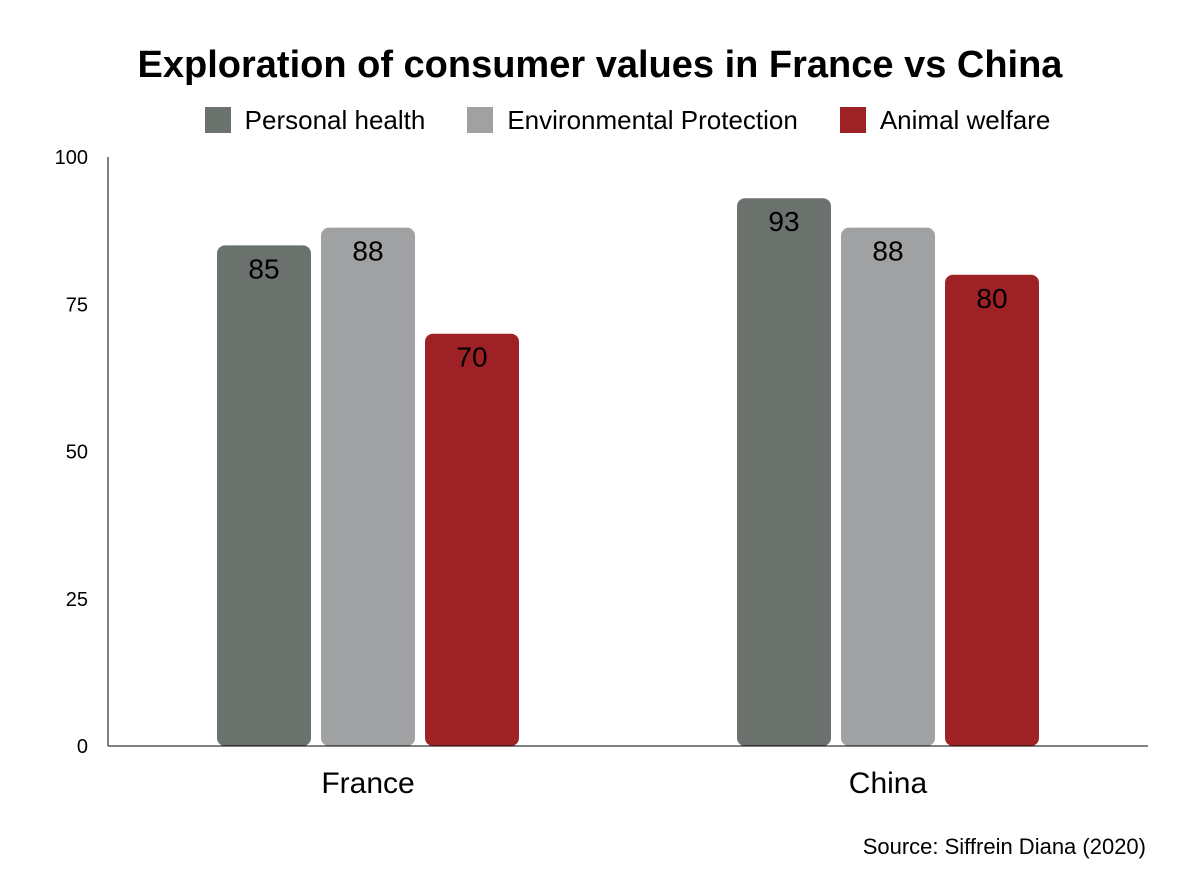  Describe the element at coordinates (77, 305) in the screenshot. I see `y-tick-label-75: 75` at that location.